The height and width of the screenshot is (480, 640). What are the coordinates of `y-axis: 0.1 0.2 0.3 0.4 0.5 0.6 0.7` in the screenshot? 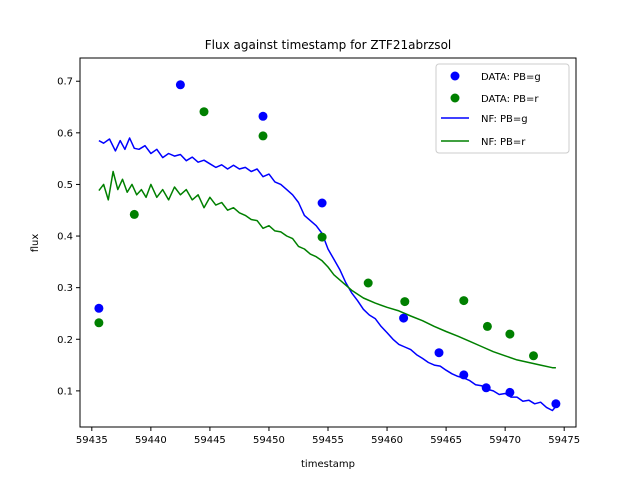 It's located at (68, 237).